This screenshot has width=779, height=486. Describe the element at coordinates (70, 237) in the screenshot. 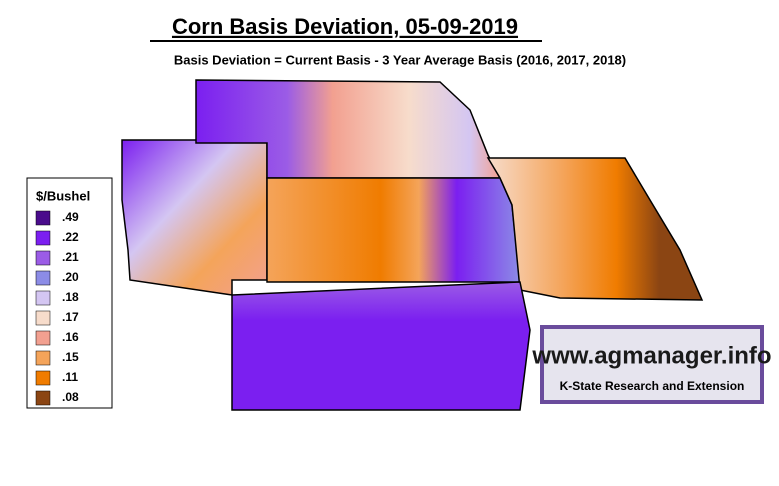

I see `legend-label: .22` at that location.